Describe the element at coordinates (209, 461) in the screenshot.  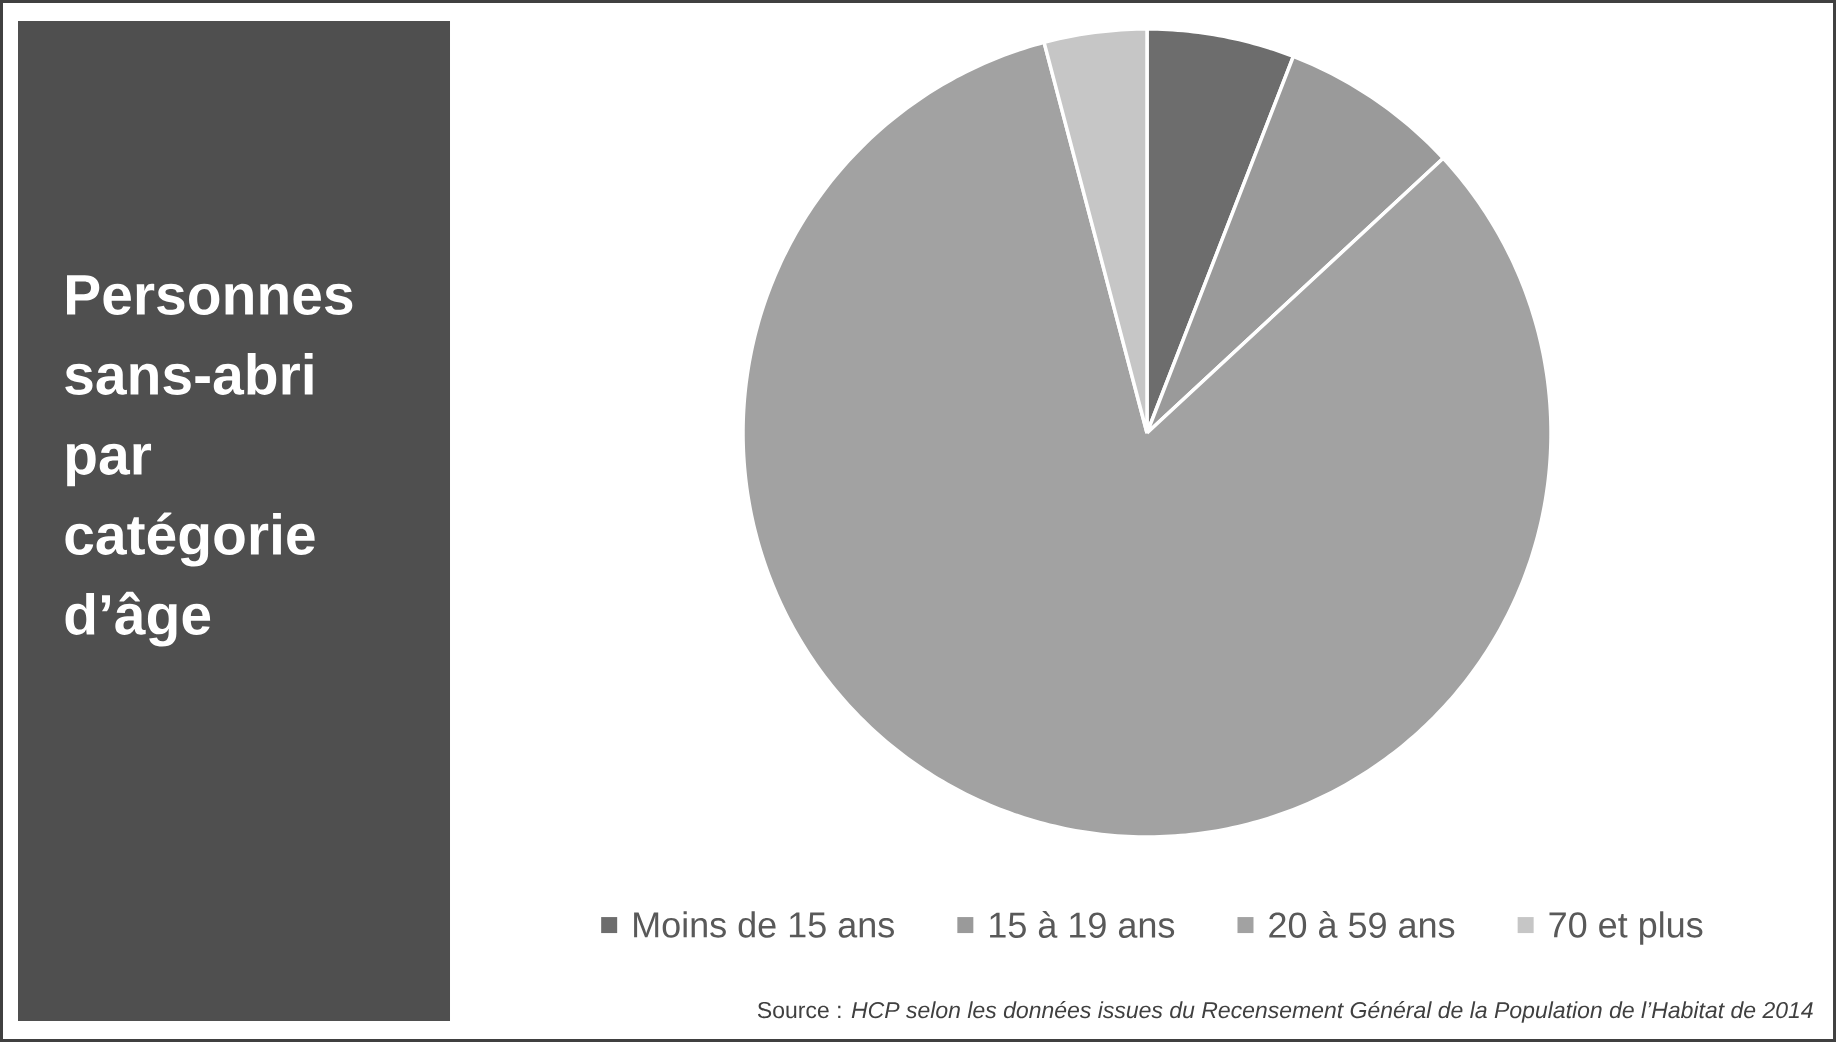
I see `text: Personnes sans-abri par catégorie d’âge` at that location.